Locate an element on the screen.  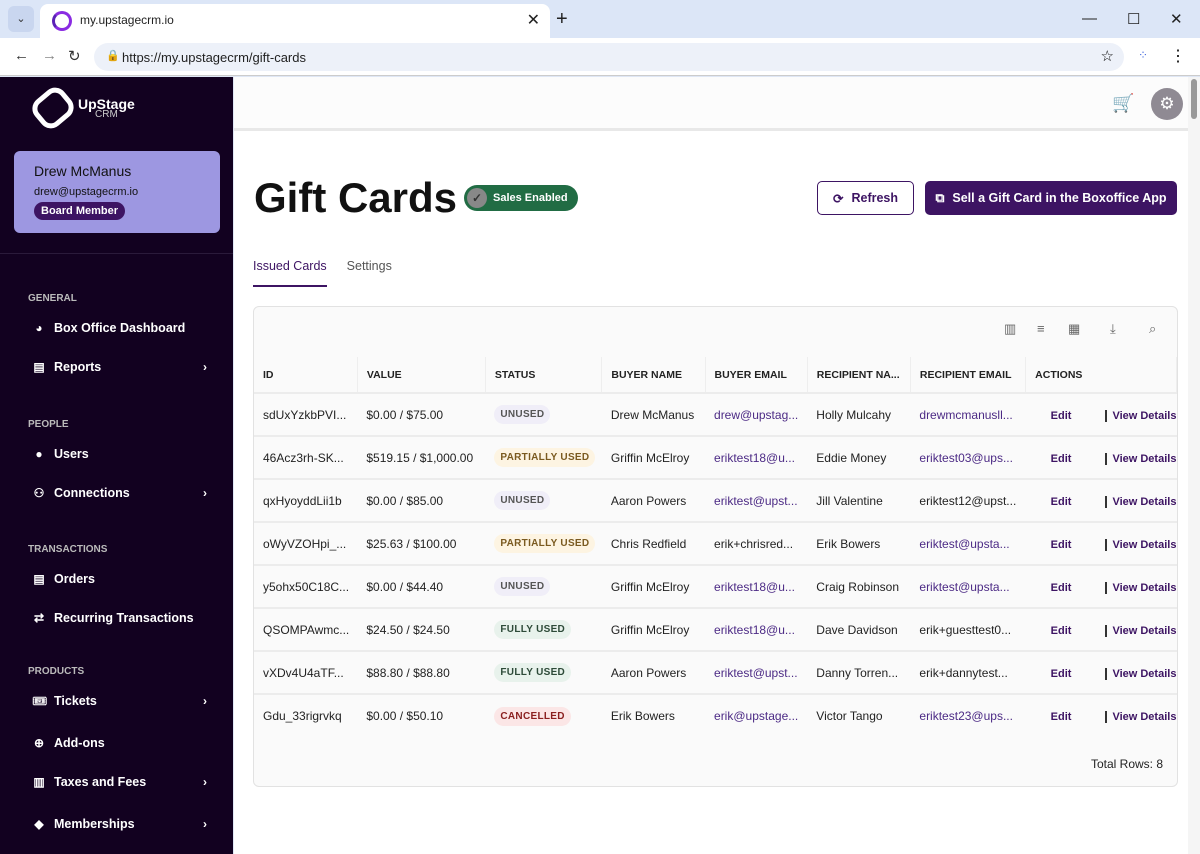
tab-settings: Settings is located at coordinates (369, 266).